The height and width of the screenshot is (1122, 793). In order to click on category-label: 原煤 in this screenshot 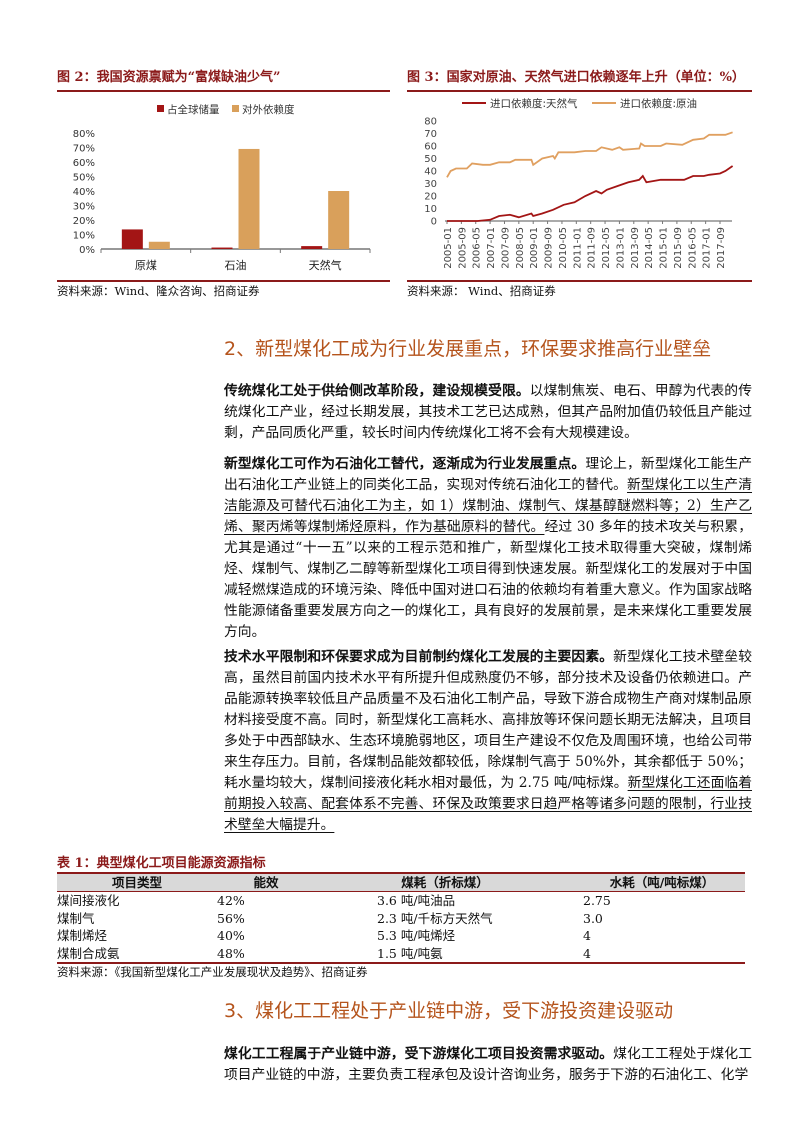, I will do `click(146, 265)`.